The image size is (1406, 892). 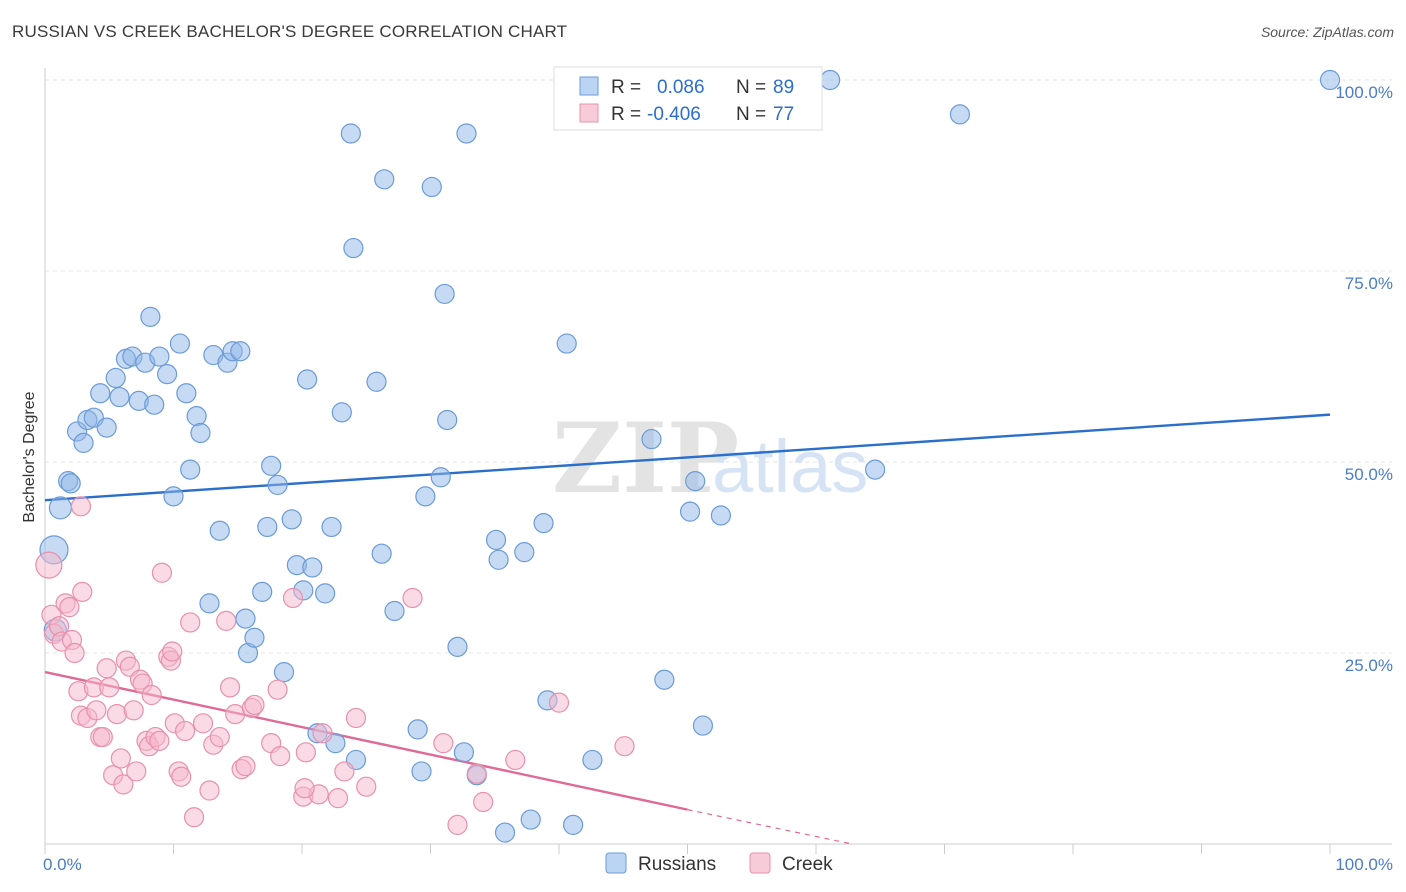 I want to click on stats-r-label-russians: R =, so click(x=626, y=87).